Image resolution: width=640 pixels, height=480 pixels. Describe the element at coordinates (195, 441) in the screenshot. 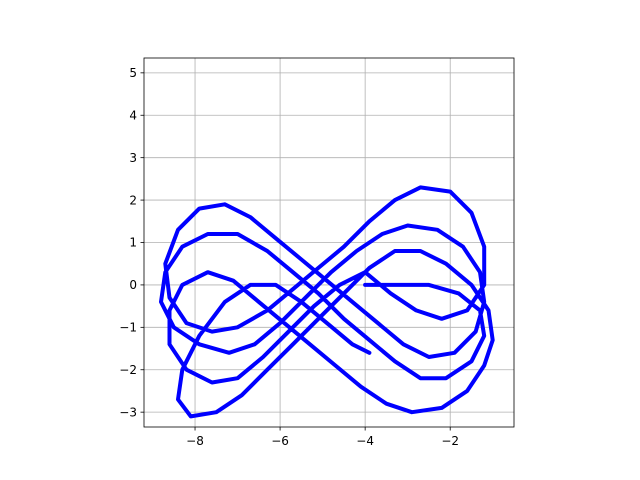

I see `x-tick-label: −8` at that location.